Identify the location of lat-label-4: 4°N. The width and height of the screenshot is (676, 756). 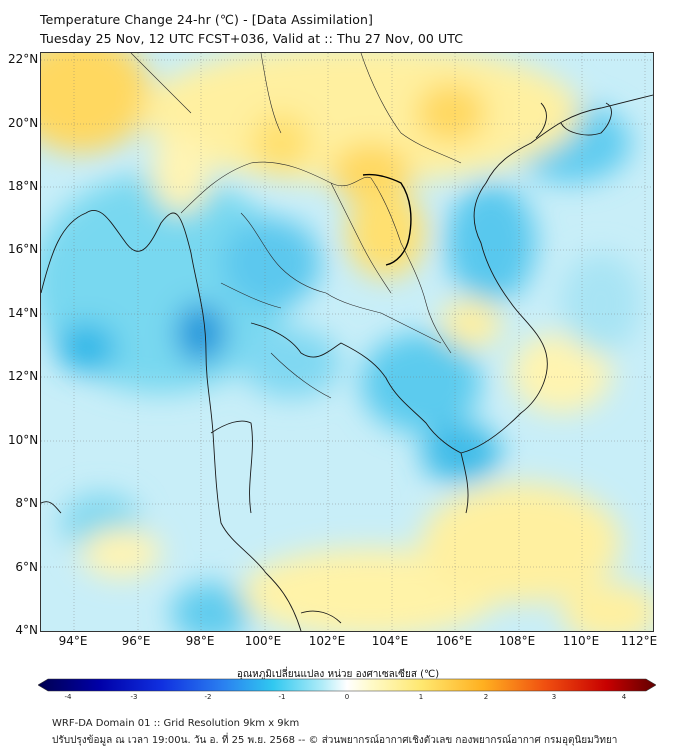
(26, 630).